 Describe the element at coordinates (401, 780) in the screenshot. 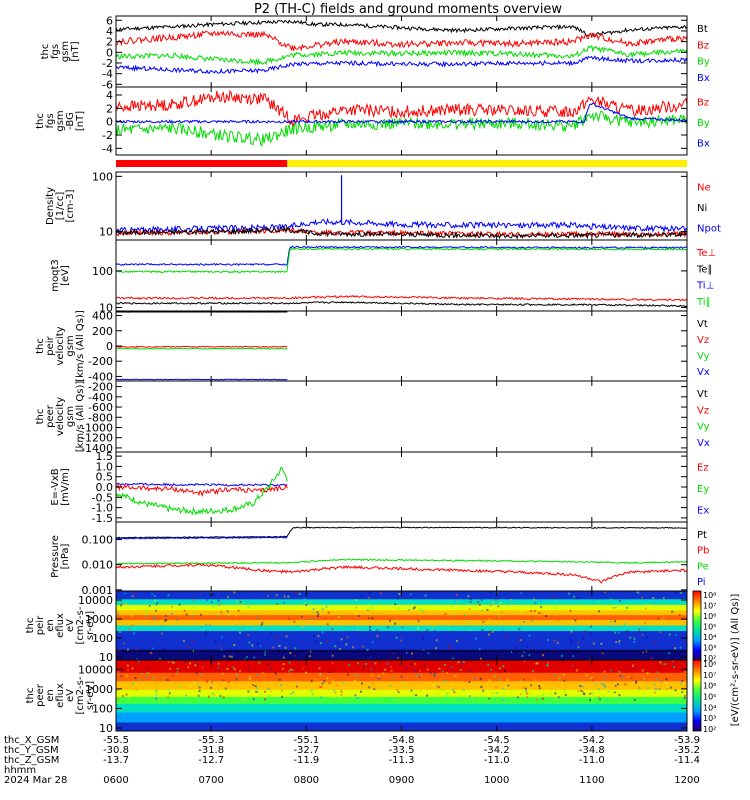

I see `time-tick-label: 0900` at that location.